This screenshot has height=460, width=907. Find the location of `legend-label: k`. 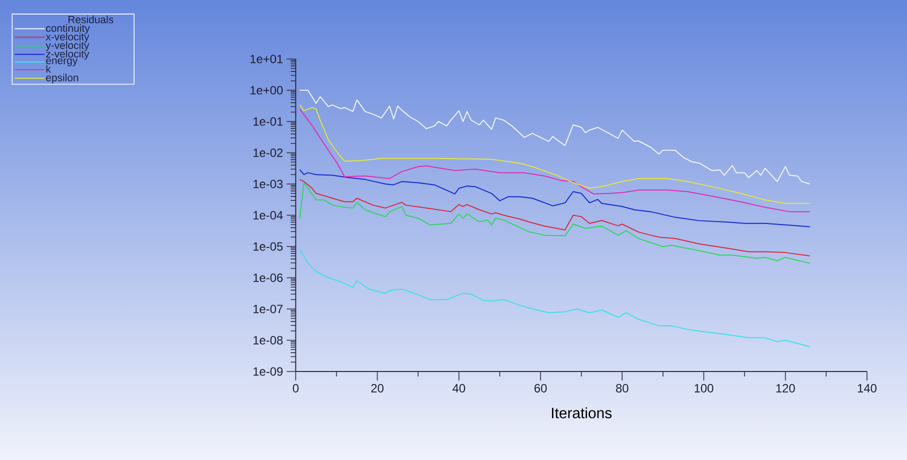

legend-label: k is located at coordinates (48, 69).